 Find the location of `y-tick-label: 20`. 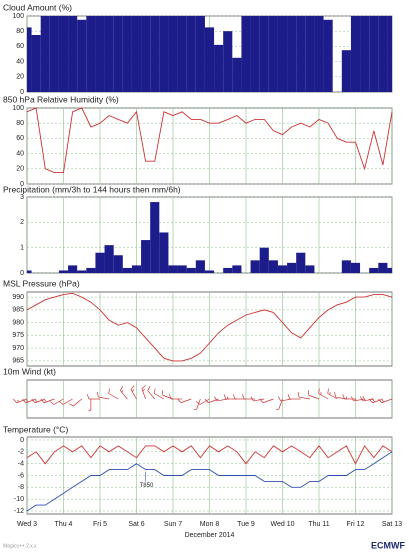

y-tick-label: 20 is located at coordinates (20, 77).